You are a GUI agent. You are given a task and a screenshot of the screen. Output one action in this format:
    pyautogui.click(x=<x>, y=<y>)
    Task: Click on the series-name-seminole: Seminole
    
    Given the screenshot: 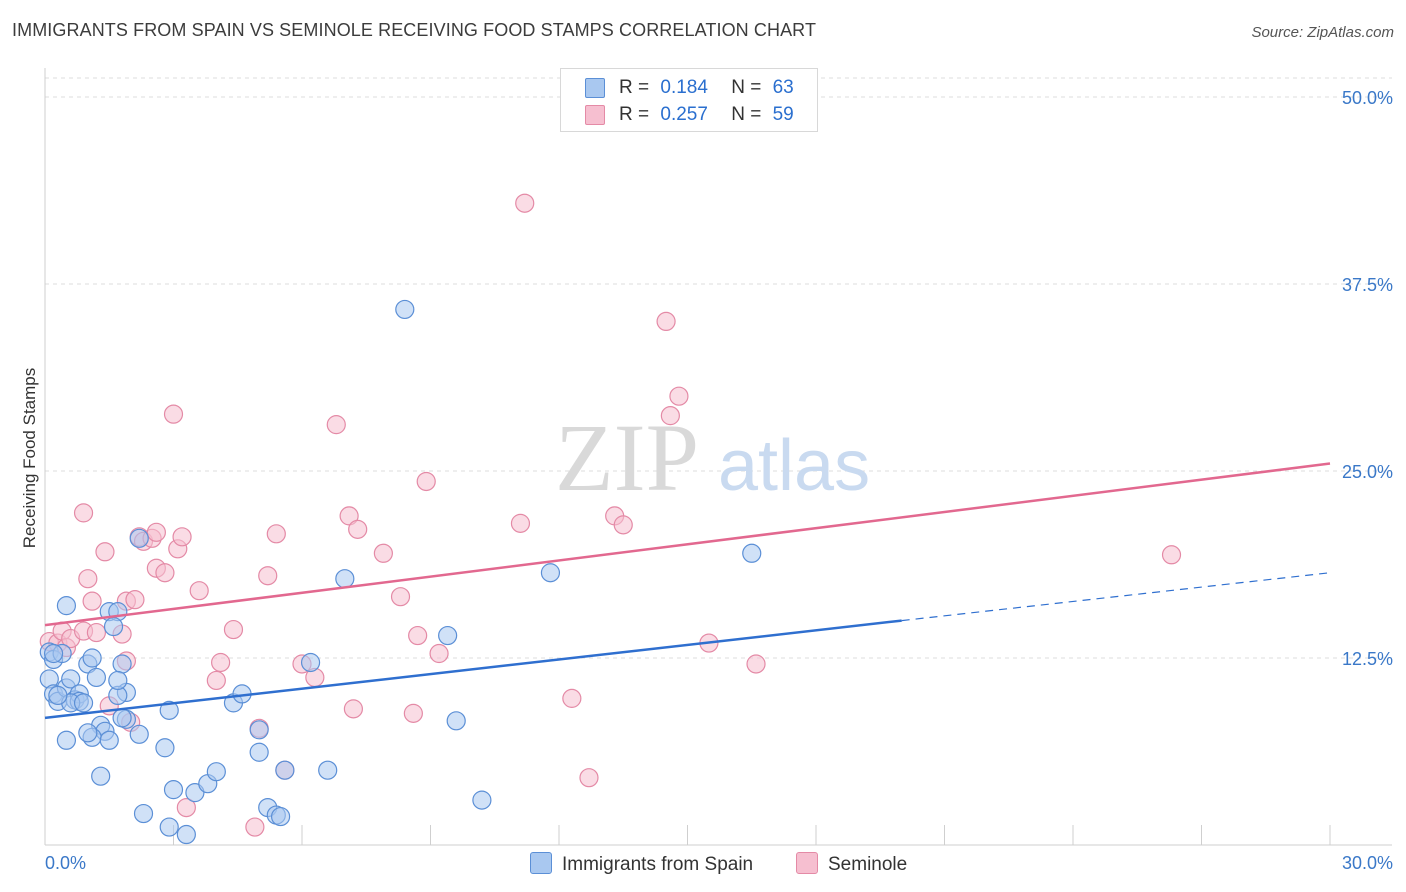 What is the action you would take?
    pyautogui.click(x=868, y=864)
    